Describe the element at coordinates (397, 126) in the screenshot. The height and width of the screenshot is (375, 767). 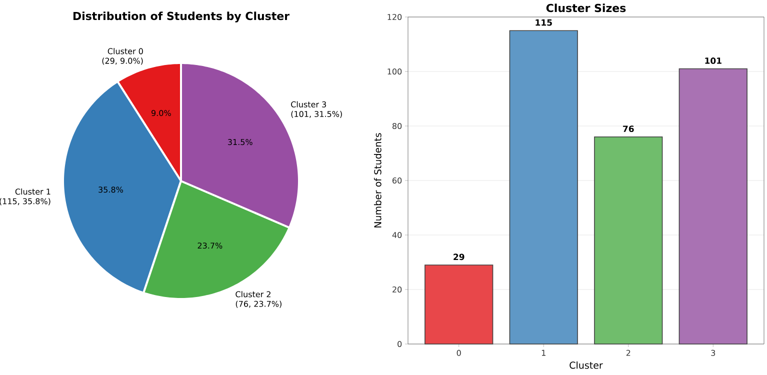
I see `y-tick-label: 80` at that location.